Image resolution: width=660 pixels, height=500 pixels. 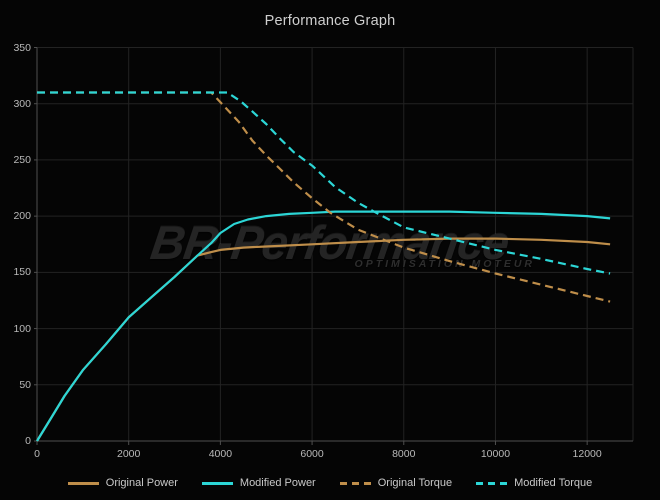 I want to click on legend-item-modified-power: Modified Power, so click(x=258, y=483).